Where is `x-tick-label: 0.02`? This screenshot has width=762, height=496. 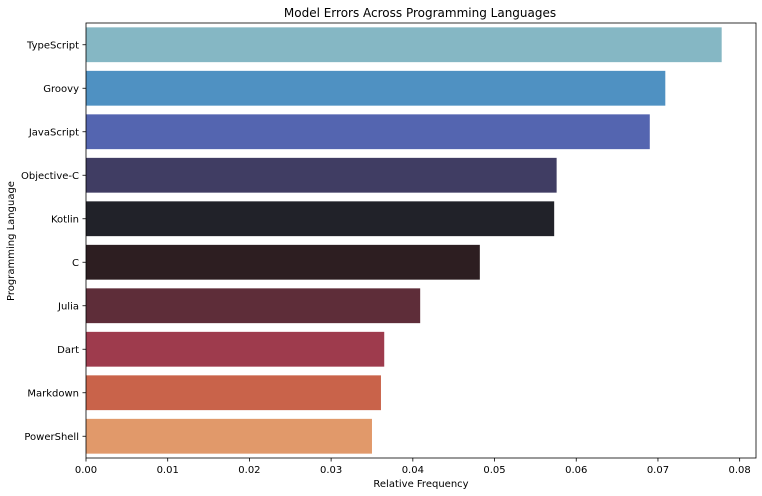
x-tick-label: 0.02 is located at coordinates (249, 470).